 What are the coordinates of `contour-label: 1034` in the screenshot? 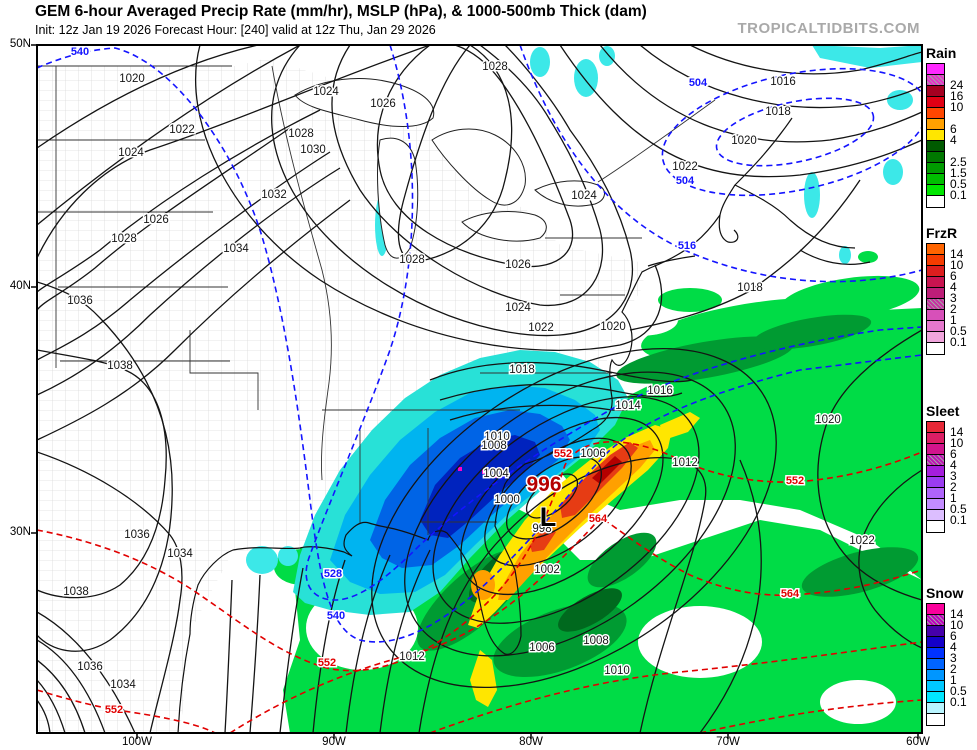 It's located at (123, 685).